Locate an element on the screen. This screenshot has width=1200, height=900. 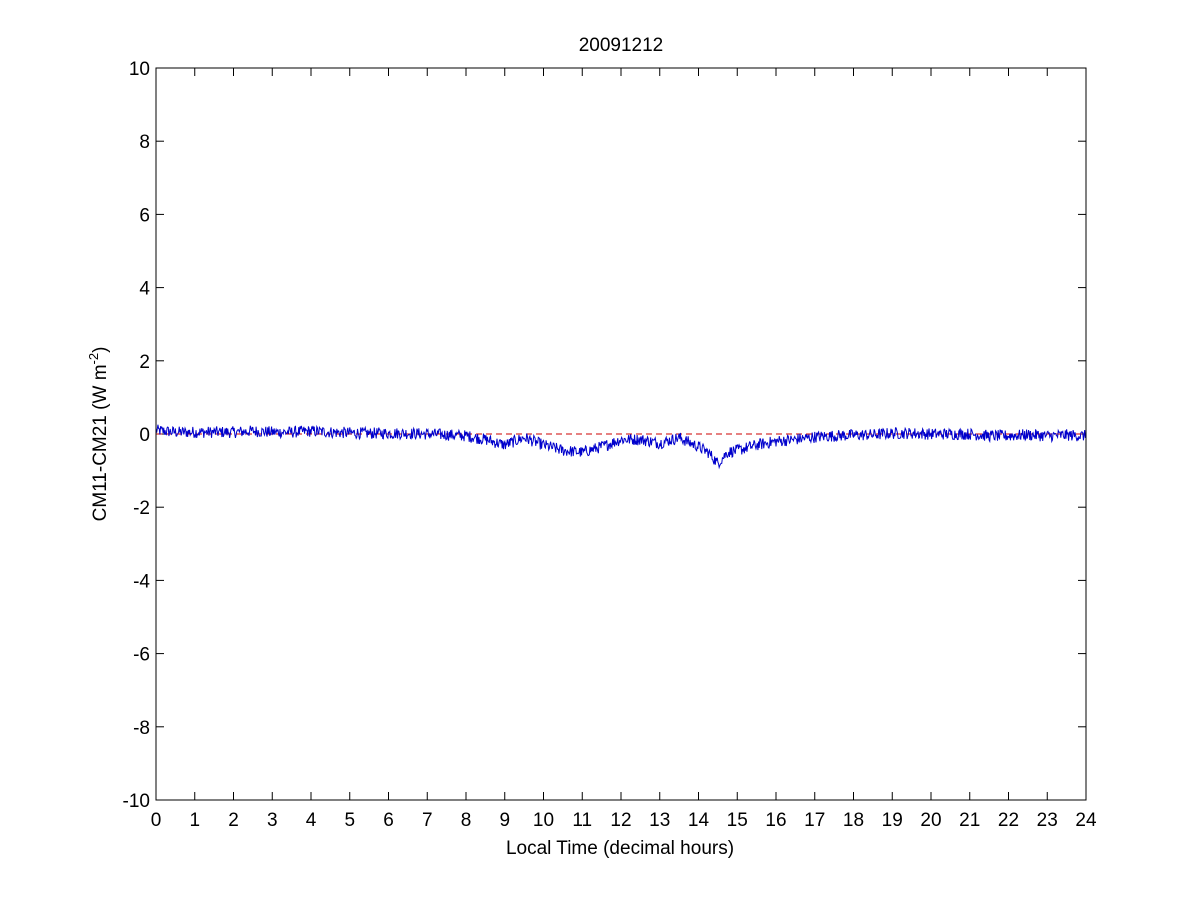
series-layer is located at coordinates (621, 447).